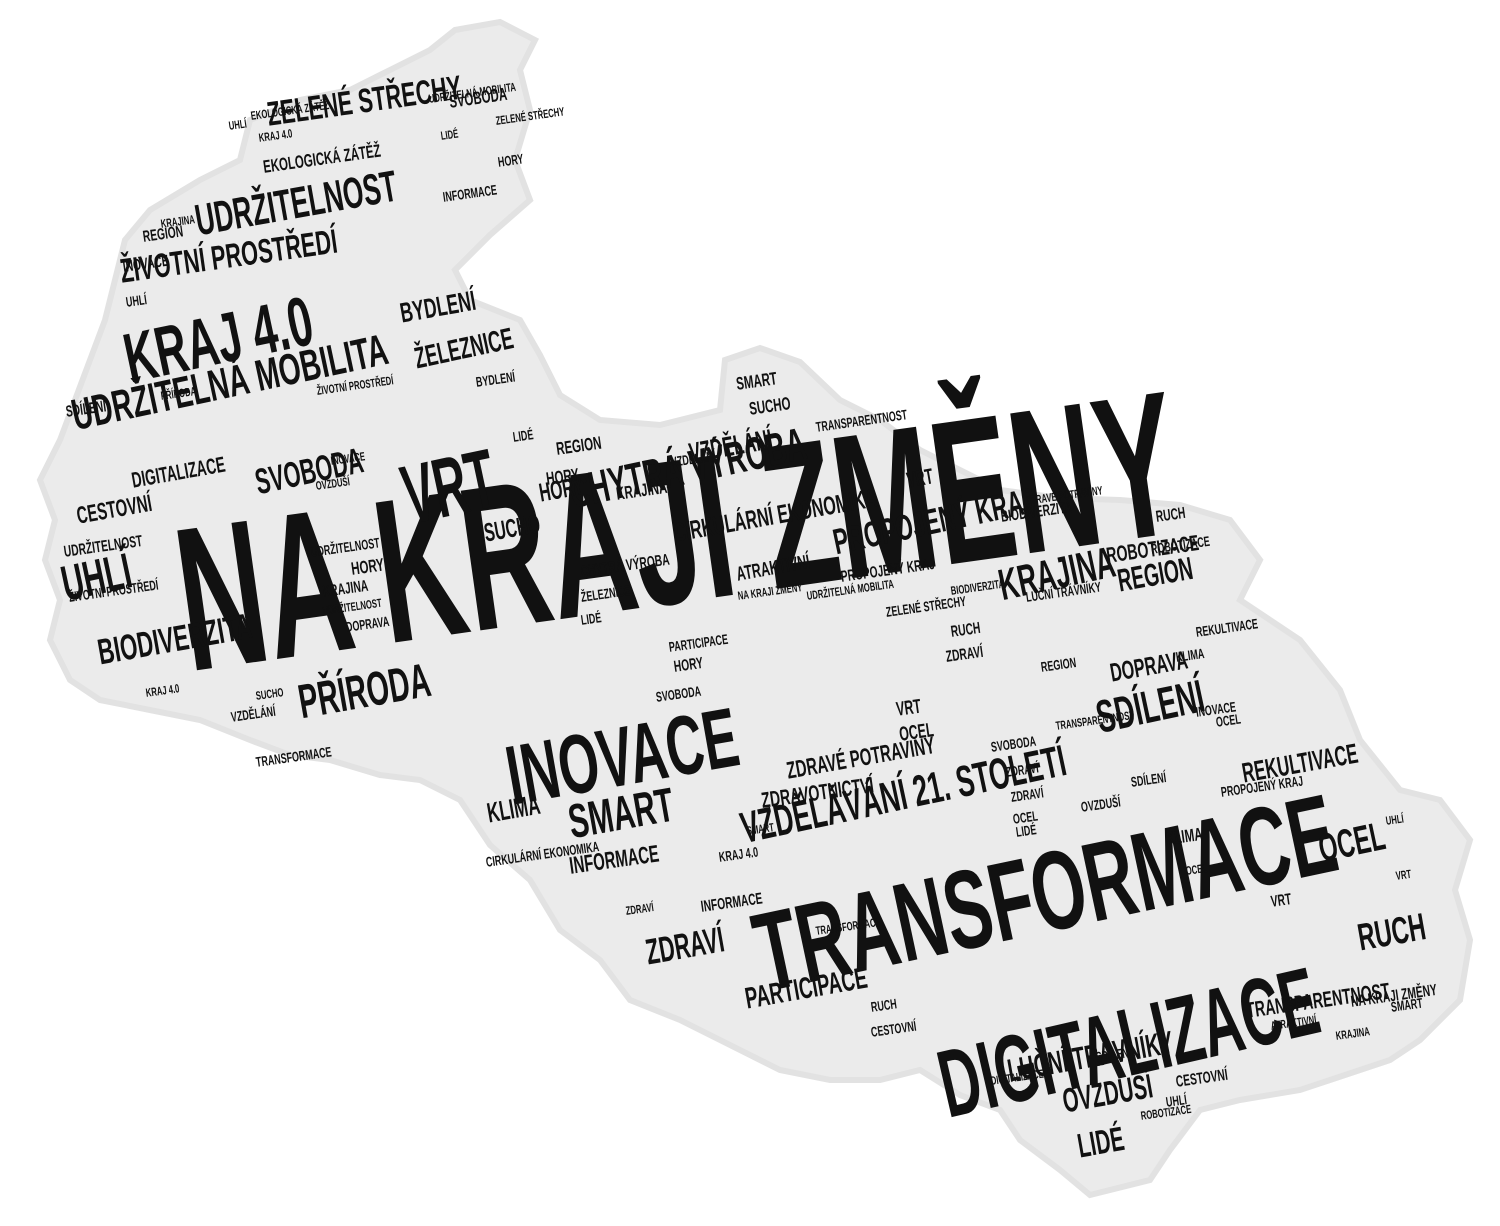  What do you see at coordinates (530, 116) in the screenshot?
I see `cloud-word: ZELENÉ STŘECHY` at bounding box center [530, 116].